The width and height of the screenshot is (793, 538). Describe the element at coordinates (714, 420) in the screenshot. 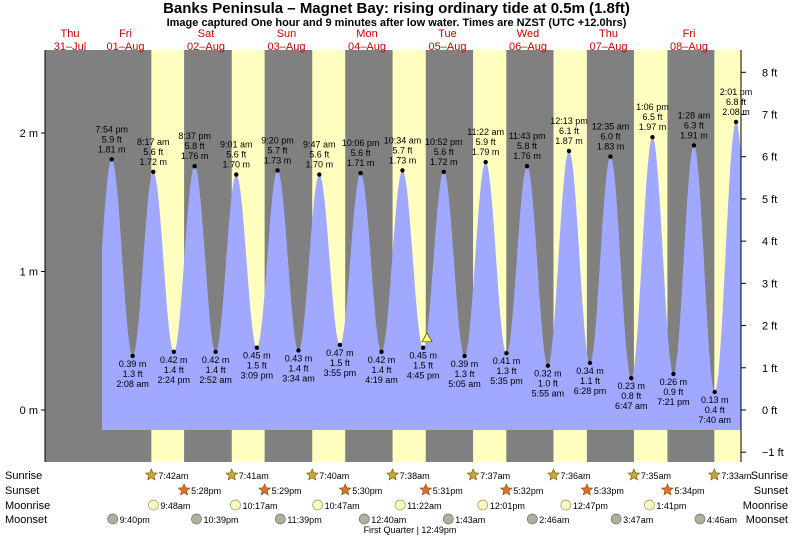

I see `low-tide-label: 7:40 am` at that location.